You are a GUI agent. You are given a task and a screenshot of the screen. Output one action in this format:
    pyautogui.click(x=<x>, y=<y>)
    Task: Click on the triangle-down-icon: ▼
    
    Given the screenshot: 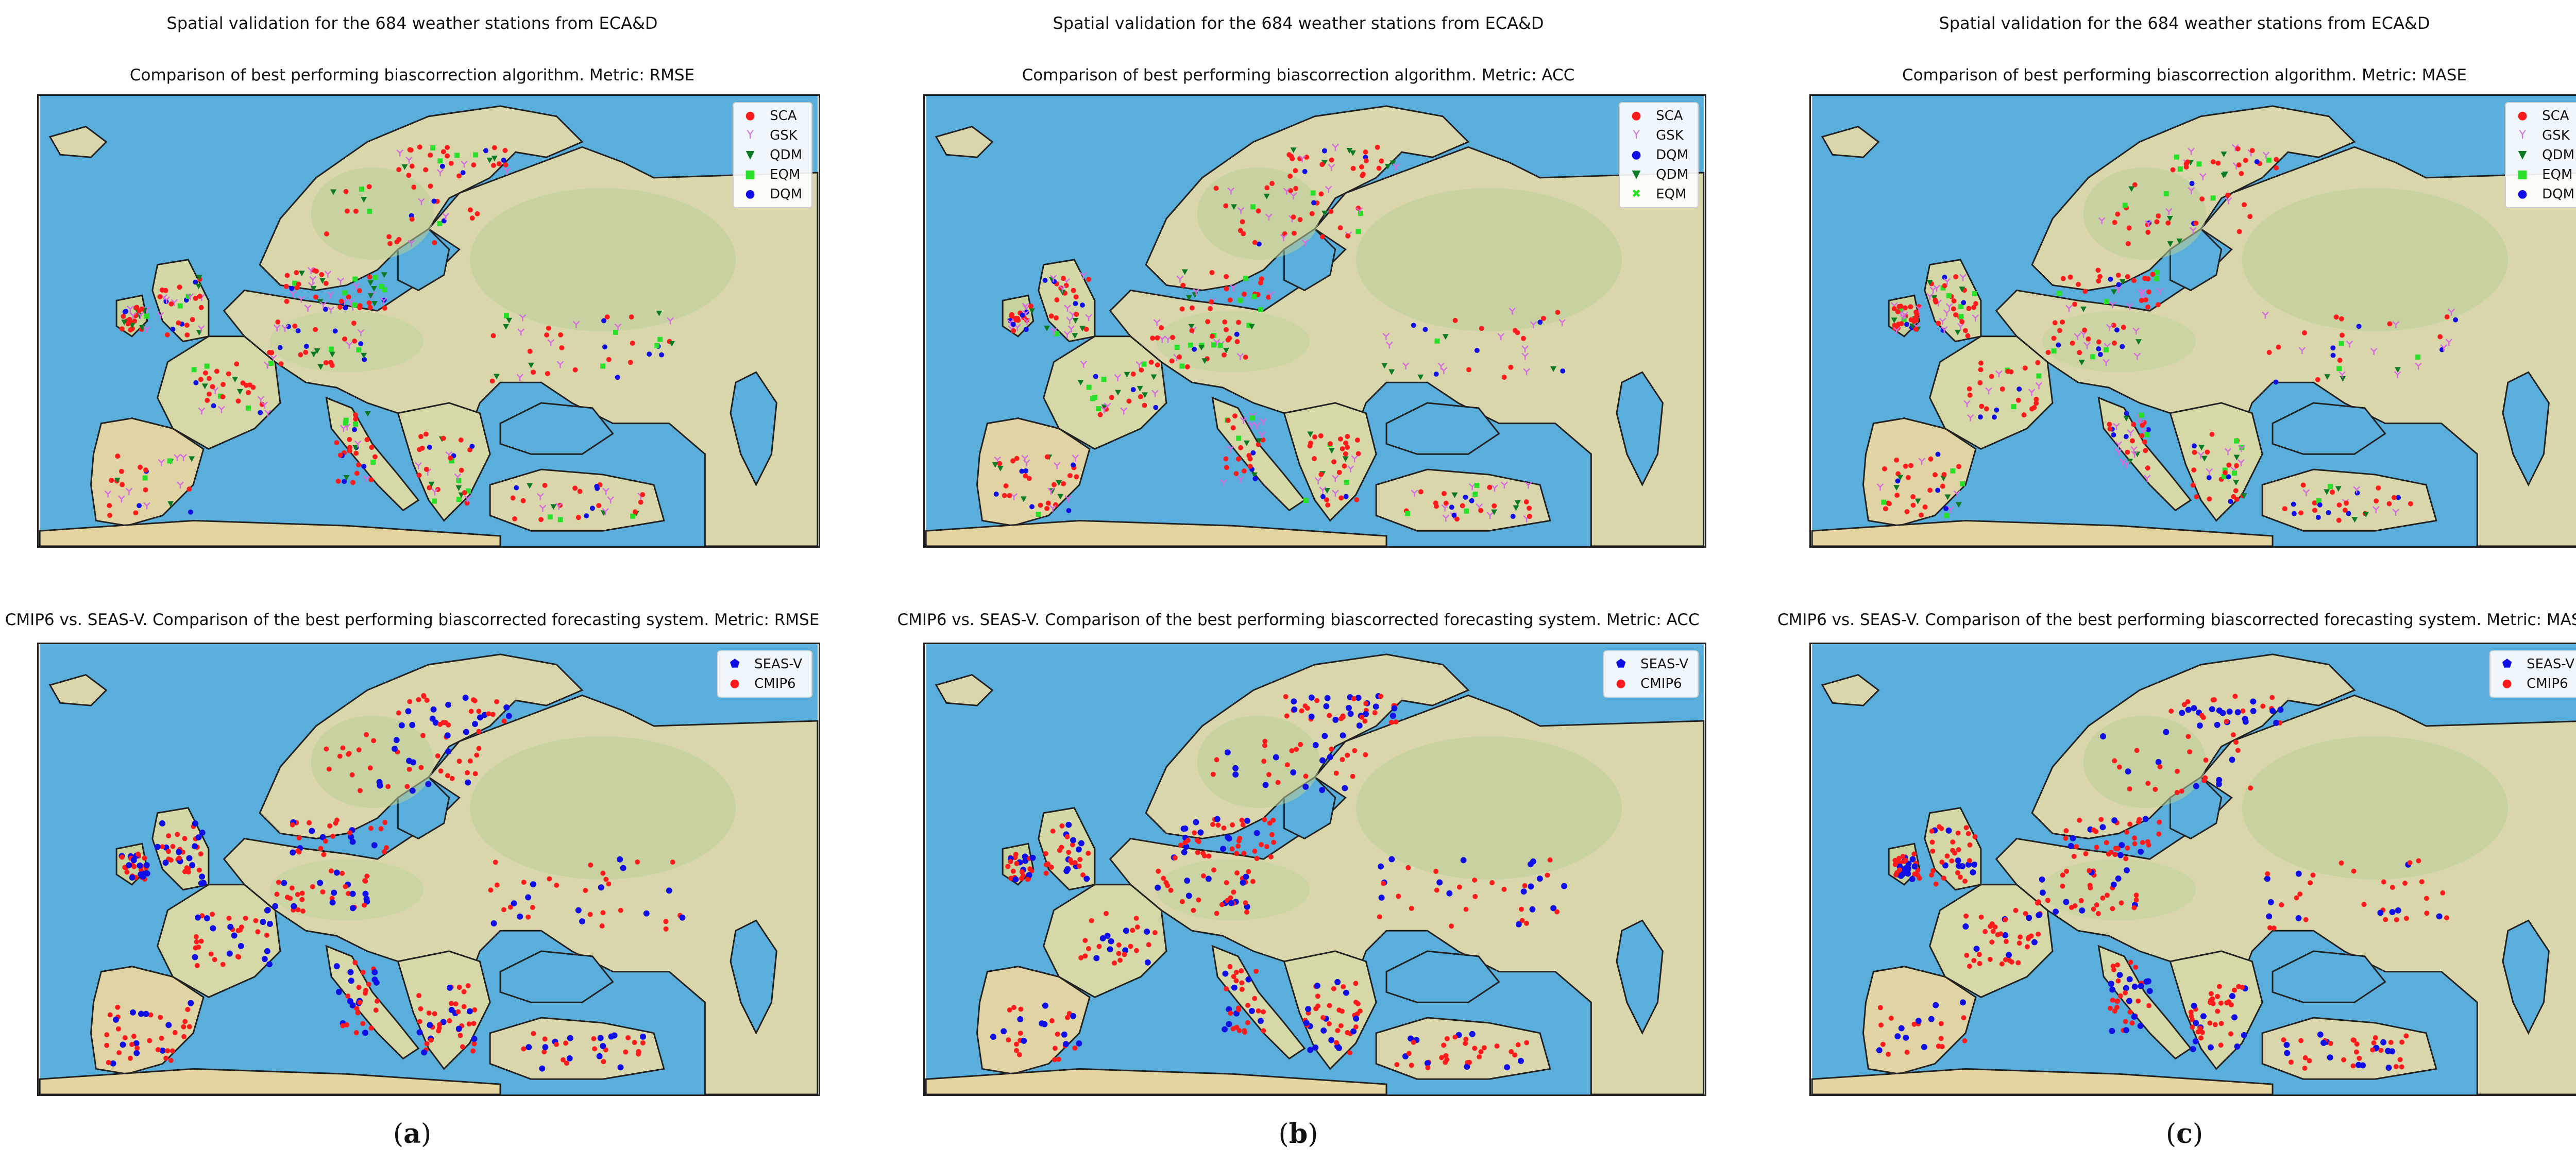 What is the action you would take?
    pyautogui.click(x=750, y=154)
    